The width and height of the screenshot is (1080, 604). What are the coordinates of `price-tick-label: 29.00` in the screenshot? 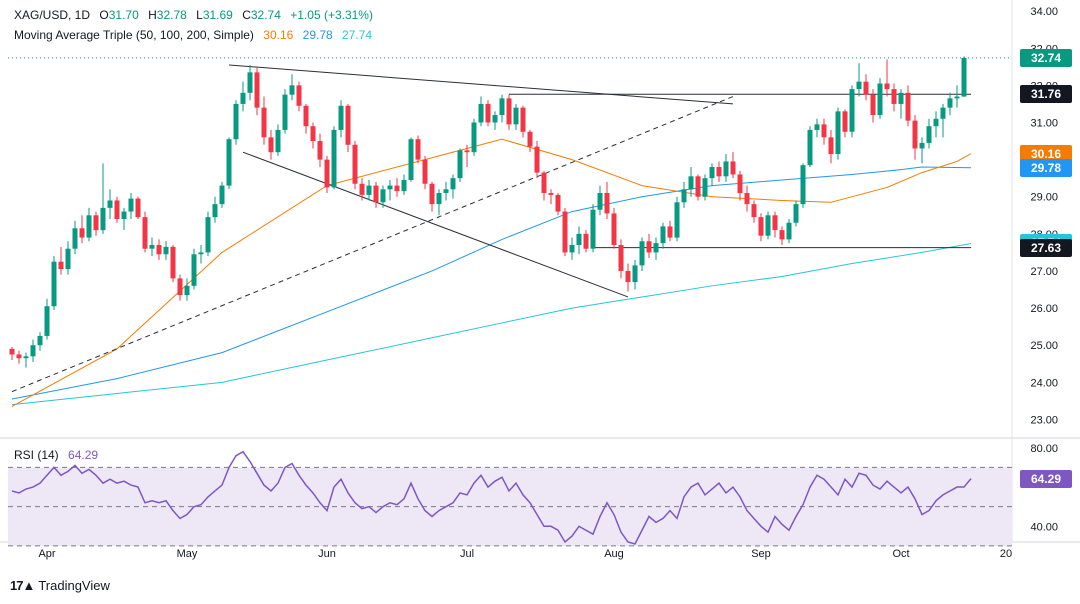 It's located at (1044, 198).